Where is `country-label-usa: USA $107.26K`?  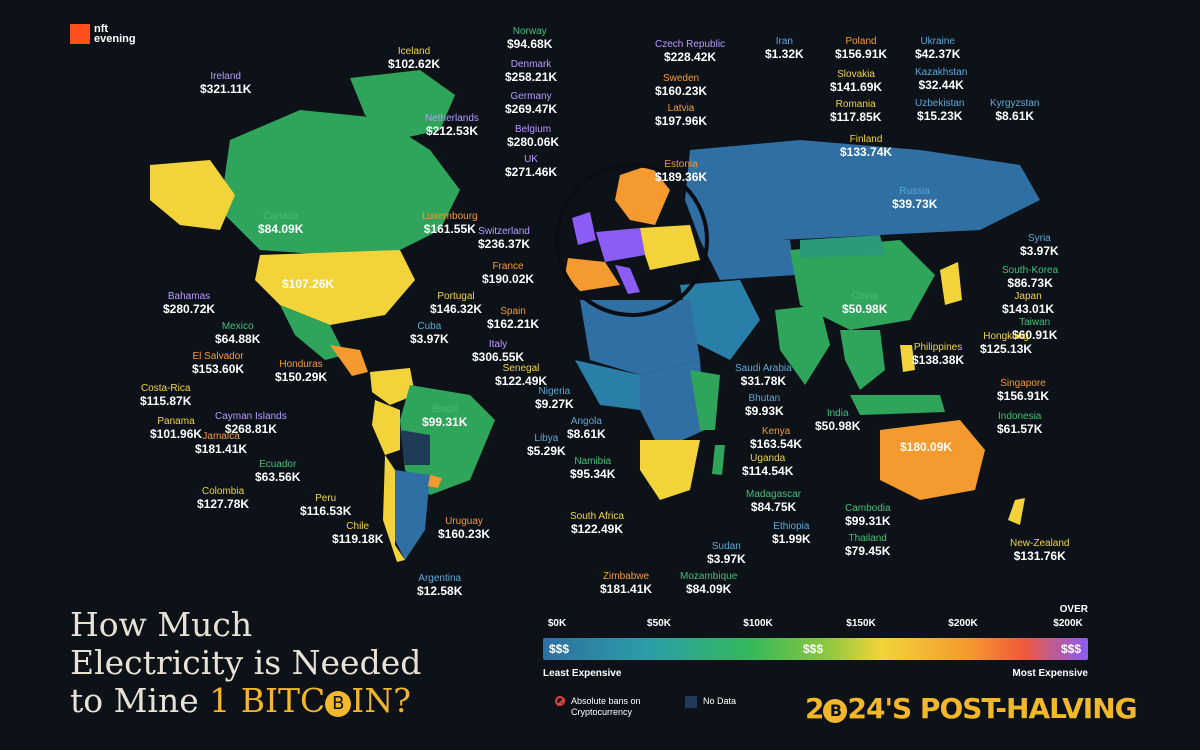 country-label-usa: USA $107.26K is located at coordinates (308, 278).